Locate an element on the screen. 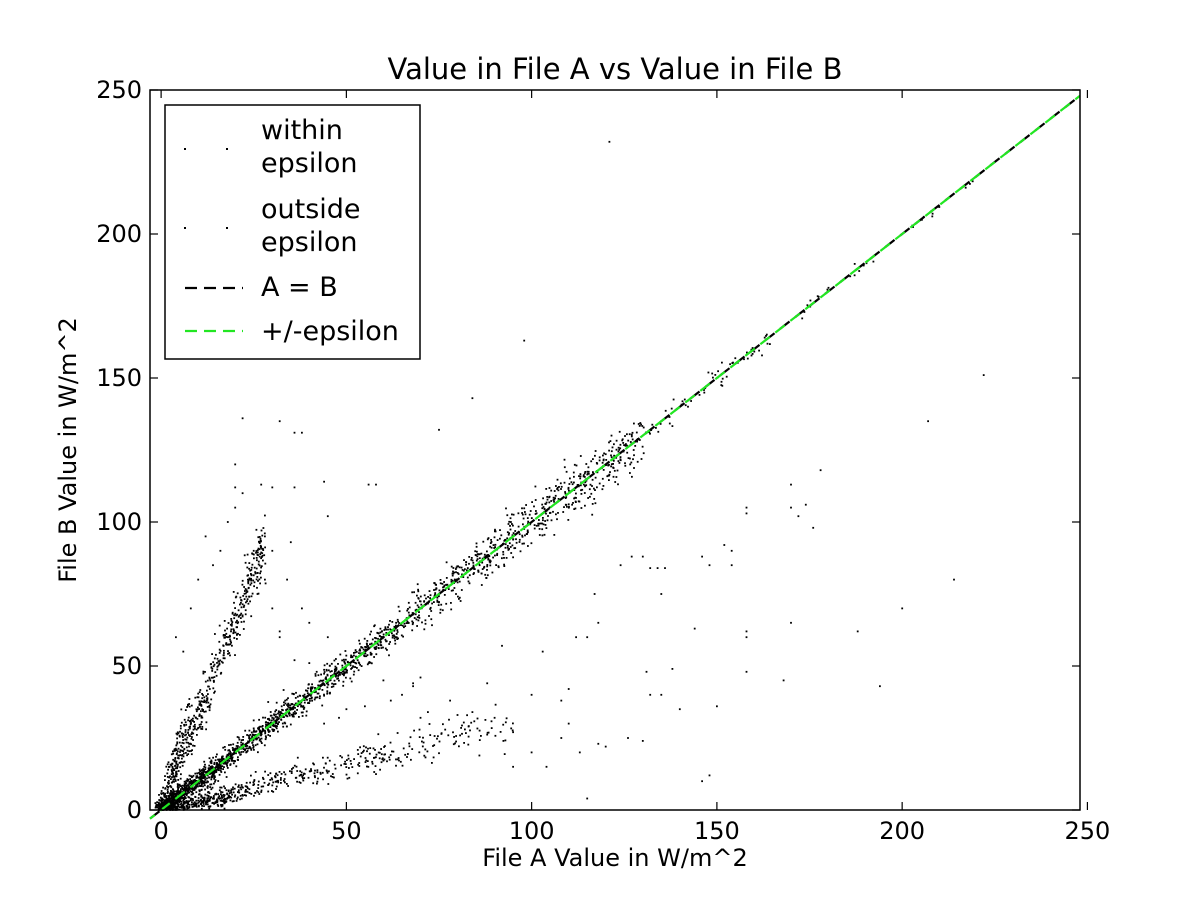 This screenshot has width=1200, height=900. x-tick-label: 250 is located at coordinates (1088, 831).